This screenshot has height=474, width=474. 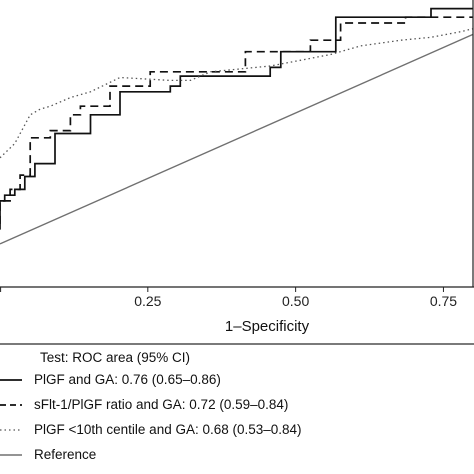 What do you see at coordinates (147, 301) in the screenshot?
I see `x-tick-label-1: 0.25` at bounding box center [147, 301].